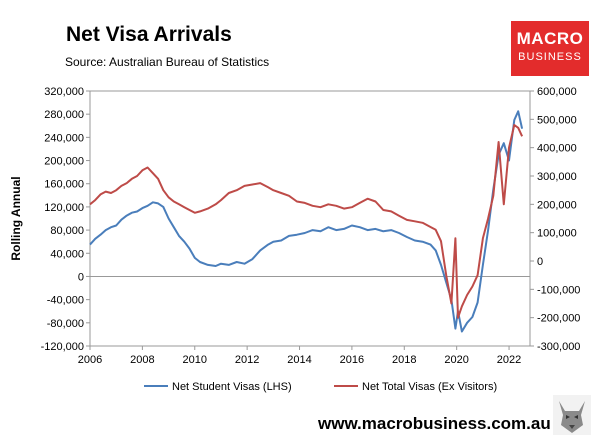 Image resolution: width=604 pixels, height=446 pixels. I want to click on y-right-tick-label: 300,000, so click(557, 177).